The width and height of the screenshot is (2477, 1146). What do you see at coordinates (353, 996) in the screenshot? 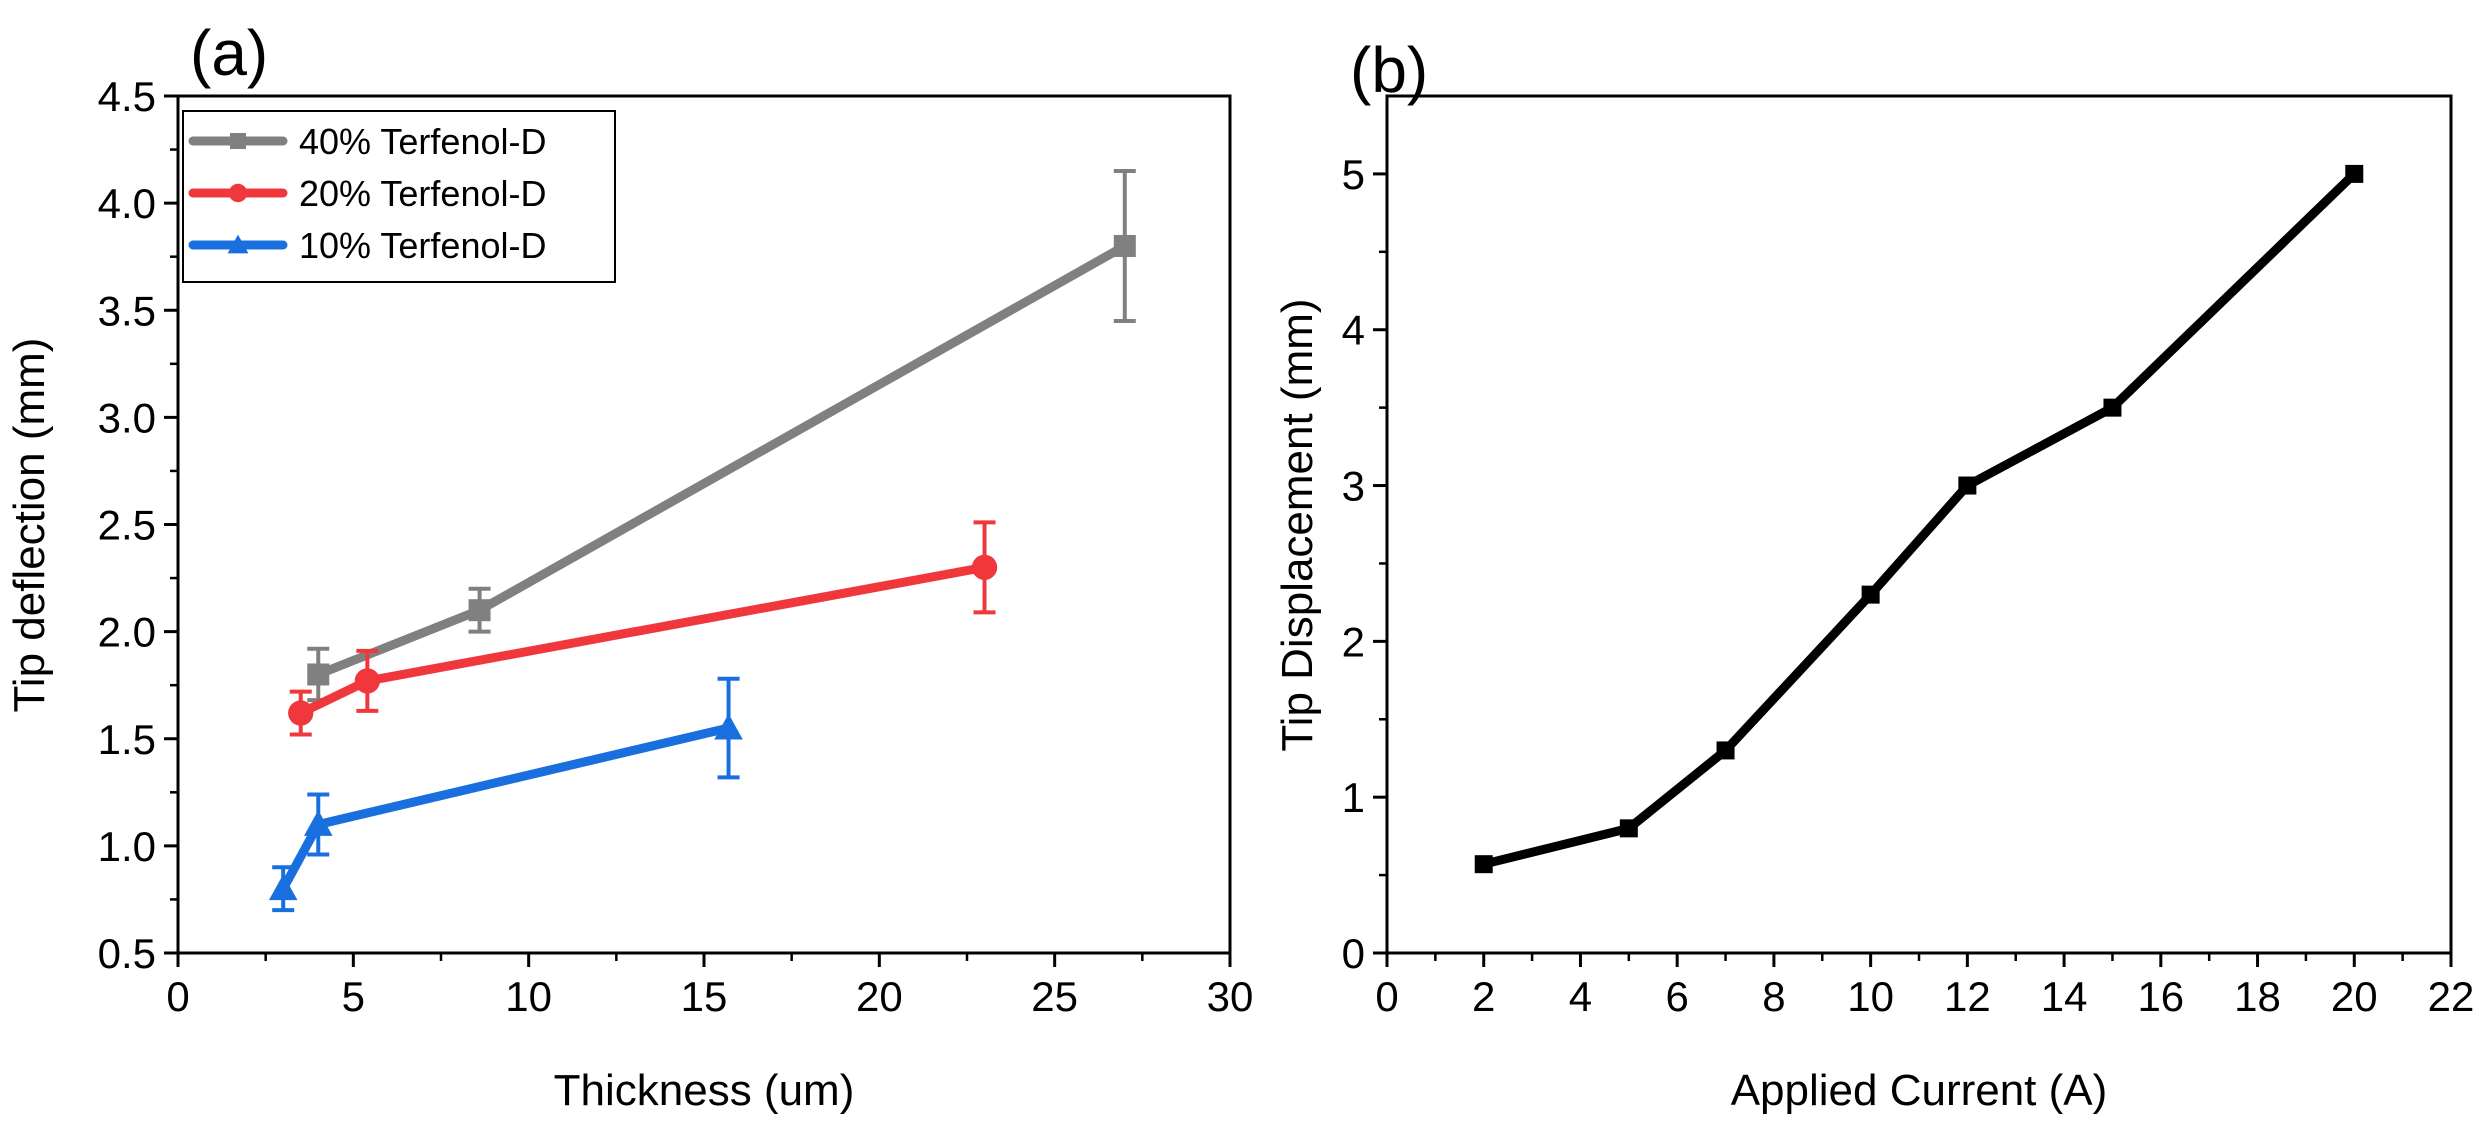
I see `x-tick-label: 5` at bounding box center [353, 996].